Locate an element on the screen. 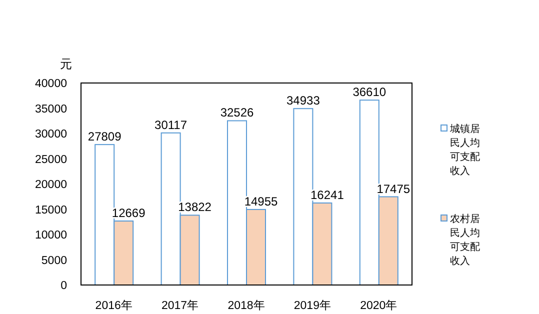 This screenshot has width=539, height=314. legend-label: 城镇居民人均可支配收入 is located at coordinates (464, 150).